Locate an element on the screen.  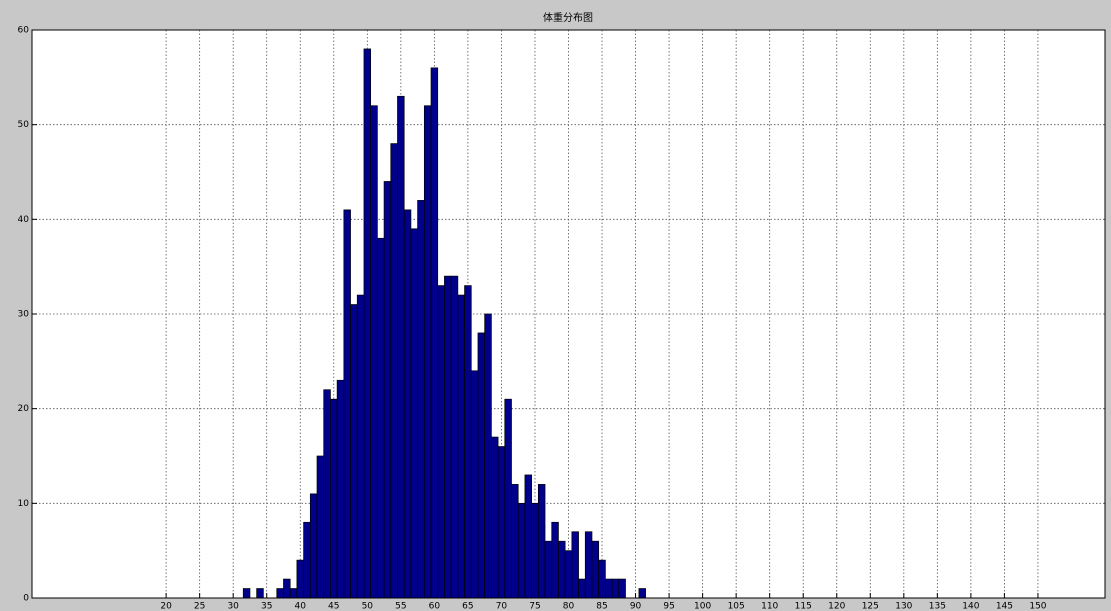
x-tick-label: 100 is located at coordinates (702, 606).